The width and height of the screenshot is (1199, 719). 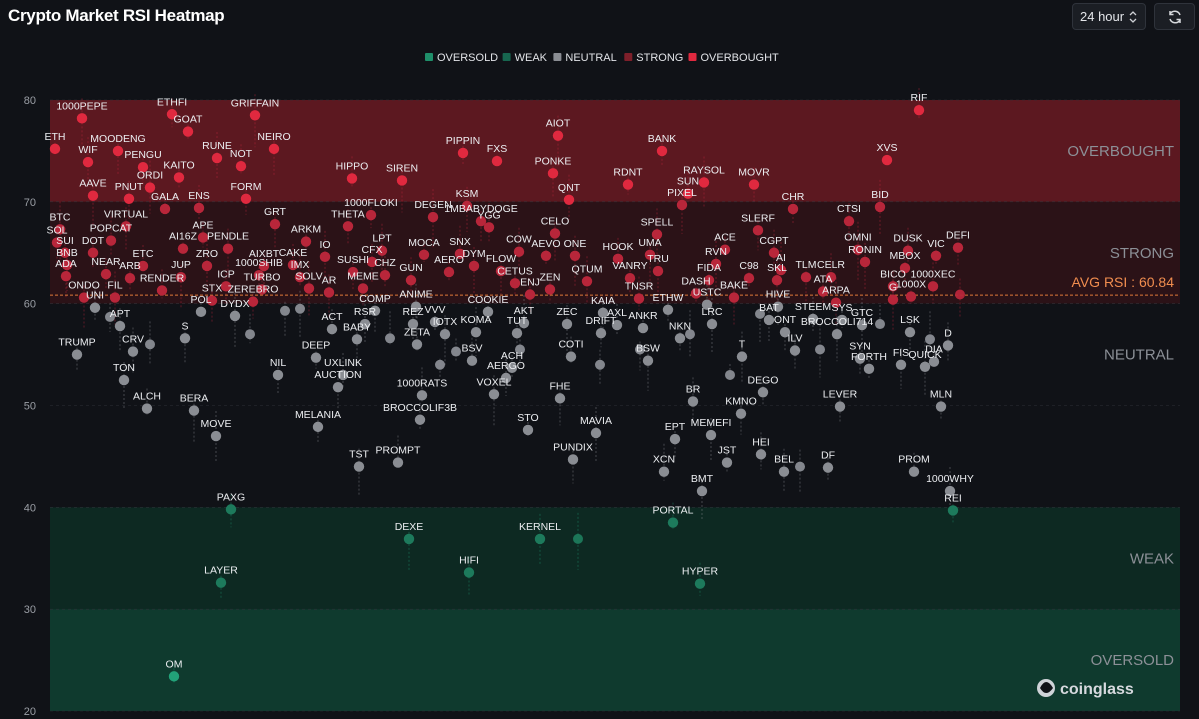 What do you see at coordinates (862, 325) in the screenshot?
I see `coin-point-gtc` at bounding box center [862, 325].